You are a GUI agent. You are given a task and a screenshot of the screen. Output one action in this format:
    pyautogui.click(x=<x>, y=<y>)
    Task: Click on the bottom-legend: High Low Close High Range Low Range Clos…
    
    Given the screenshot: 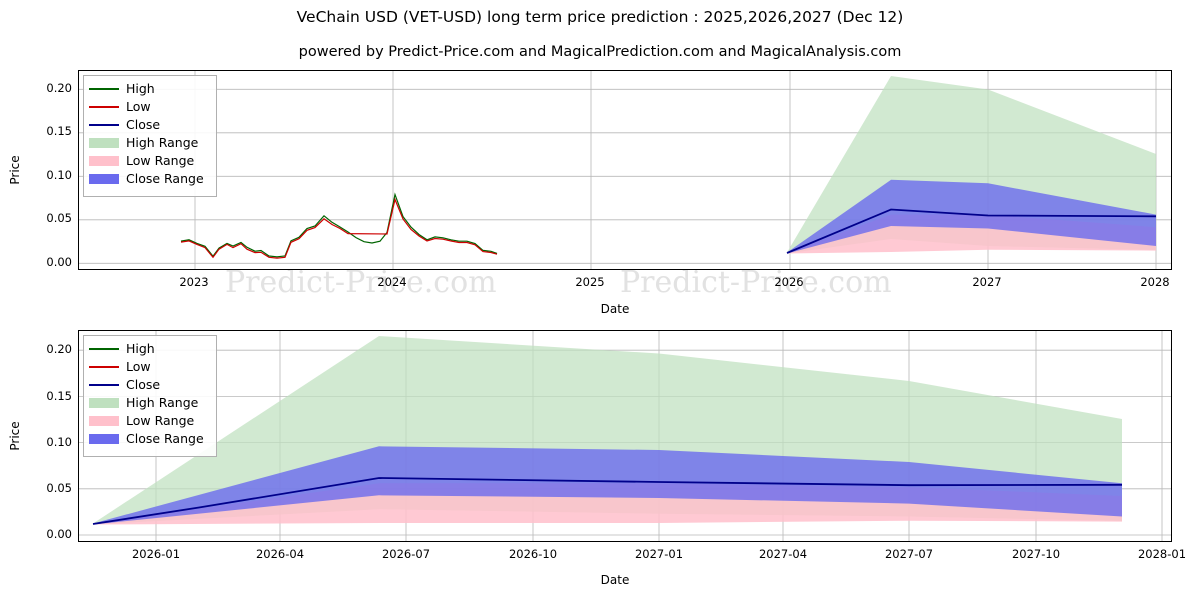 What is the action you would take?
    pyautogui.click(x=150, y=396)
    